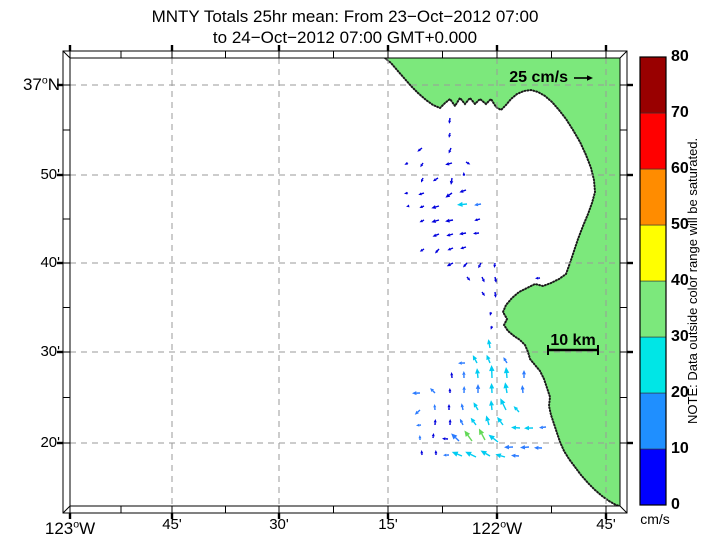 The image size is (703, 548). Describe the element at coordinates (50, 262) in the screenshot. I see `y-tick-label: 40'` at that location.